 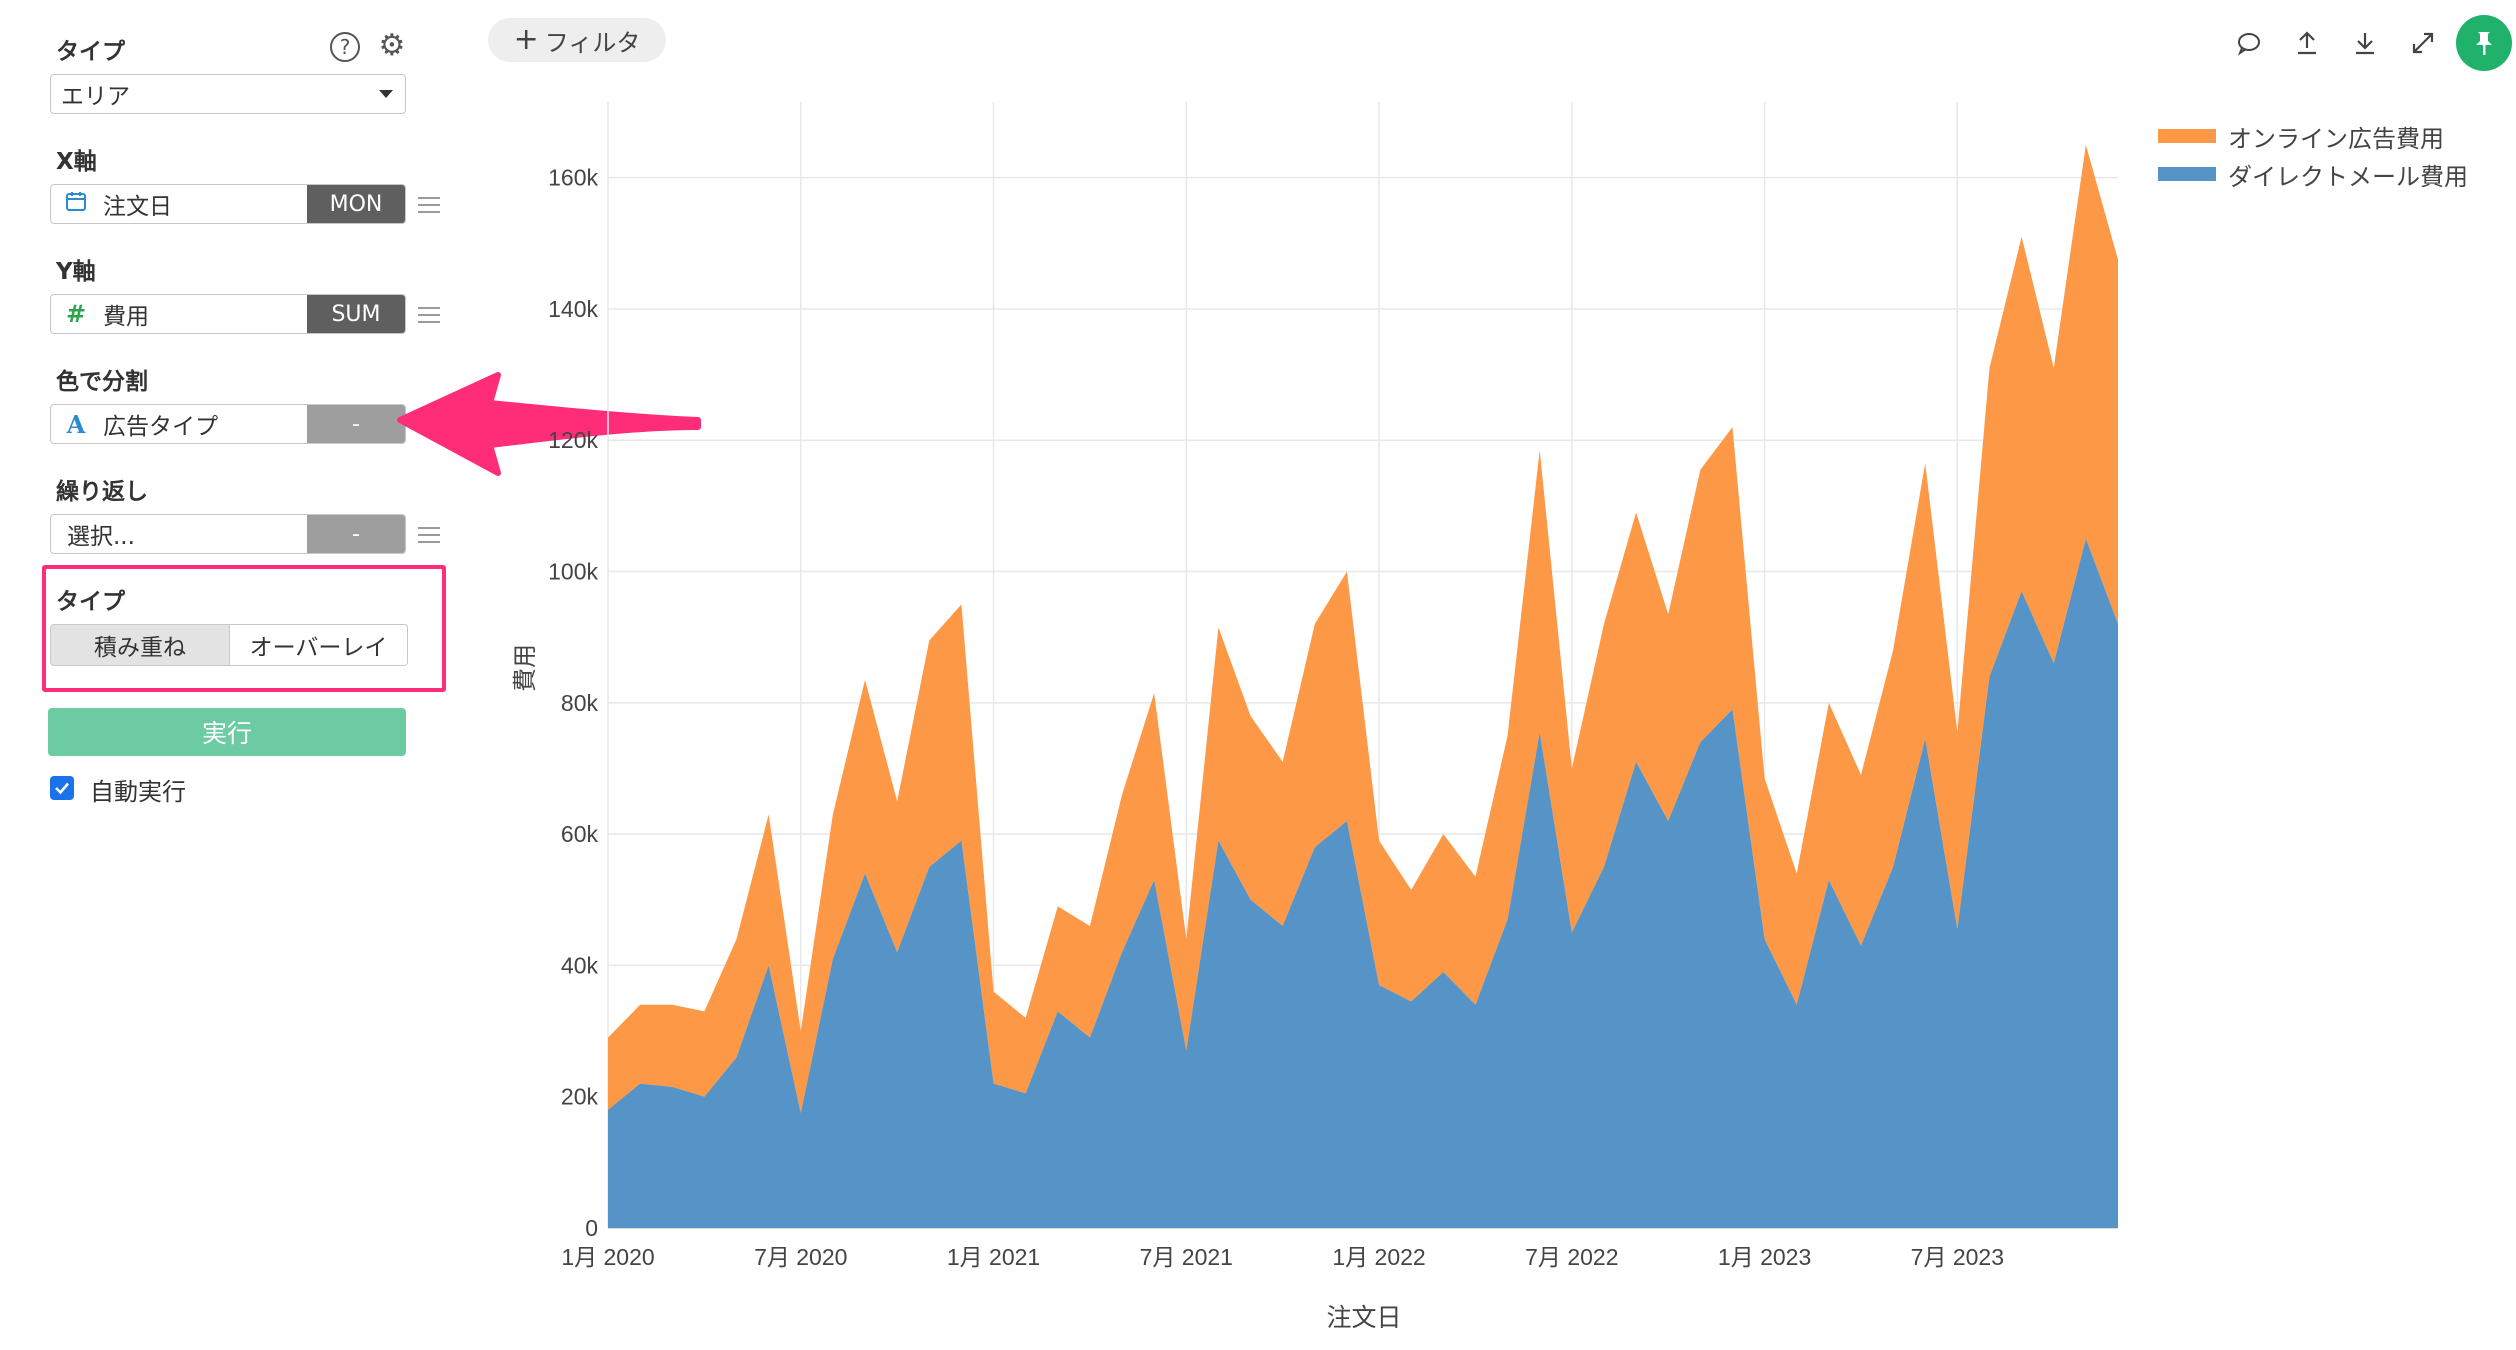 I want to click on y-axis-label: Y軸, so click(x=76, y=272).